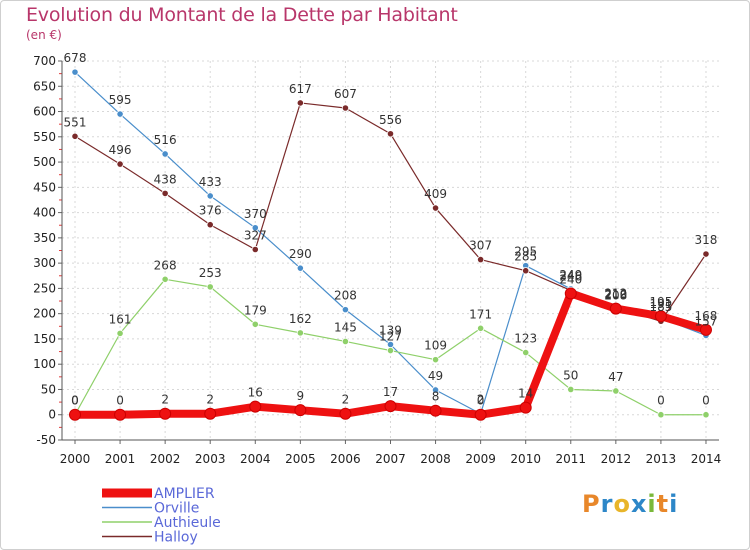  Describe the element at coordinates (52, 415) in the screenshot. I see `y-tick-label: 0` at that location.